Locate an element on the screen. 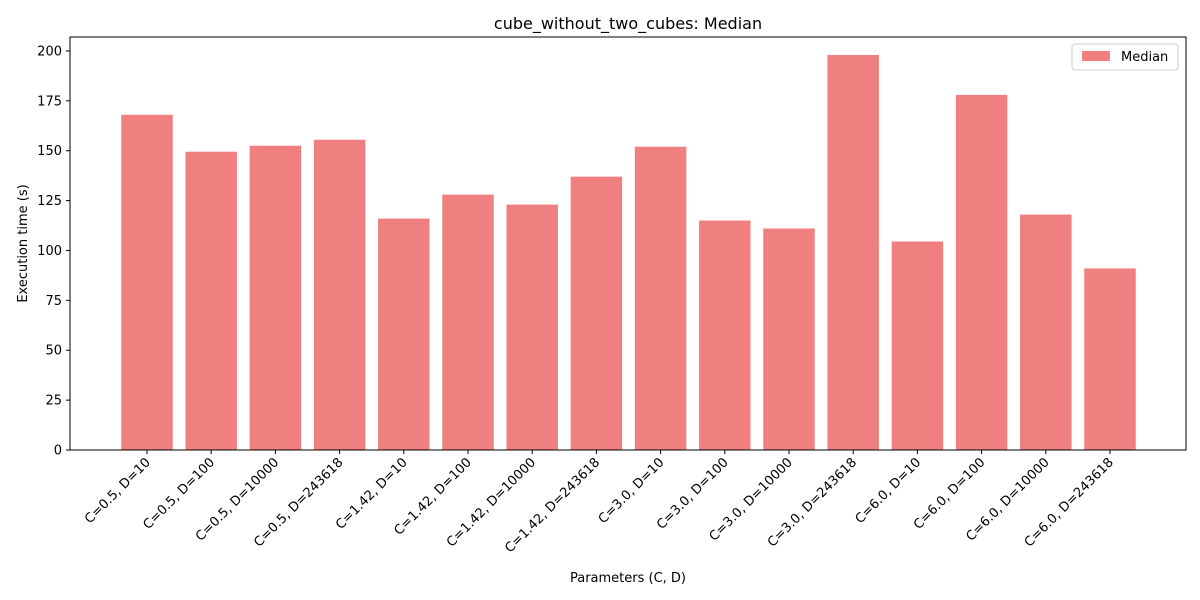 This screenshot has height=600, width=1200. y-axis-label: Execution time (s) is located at coordinates (23, 243).